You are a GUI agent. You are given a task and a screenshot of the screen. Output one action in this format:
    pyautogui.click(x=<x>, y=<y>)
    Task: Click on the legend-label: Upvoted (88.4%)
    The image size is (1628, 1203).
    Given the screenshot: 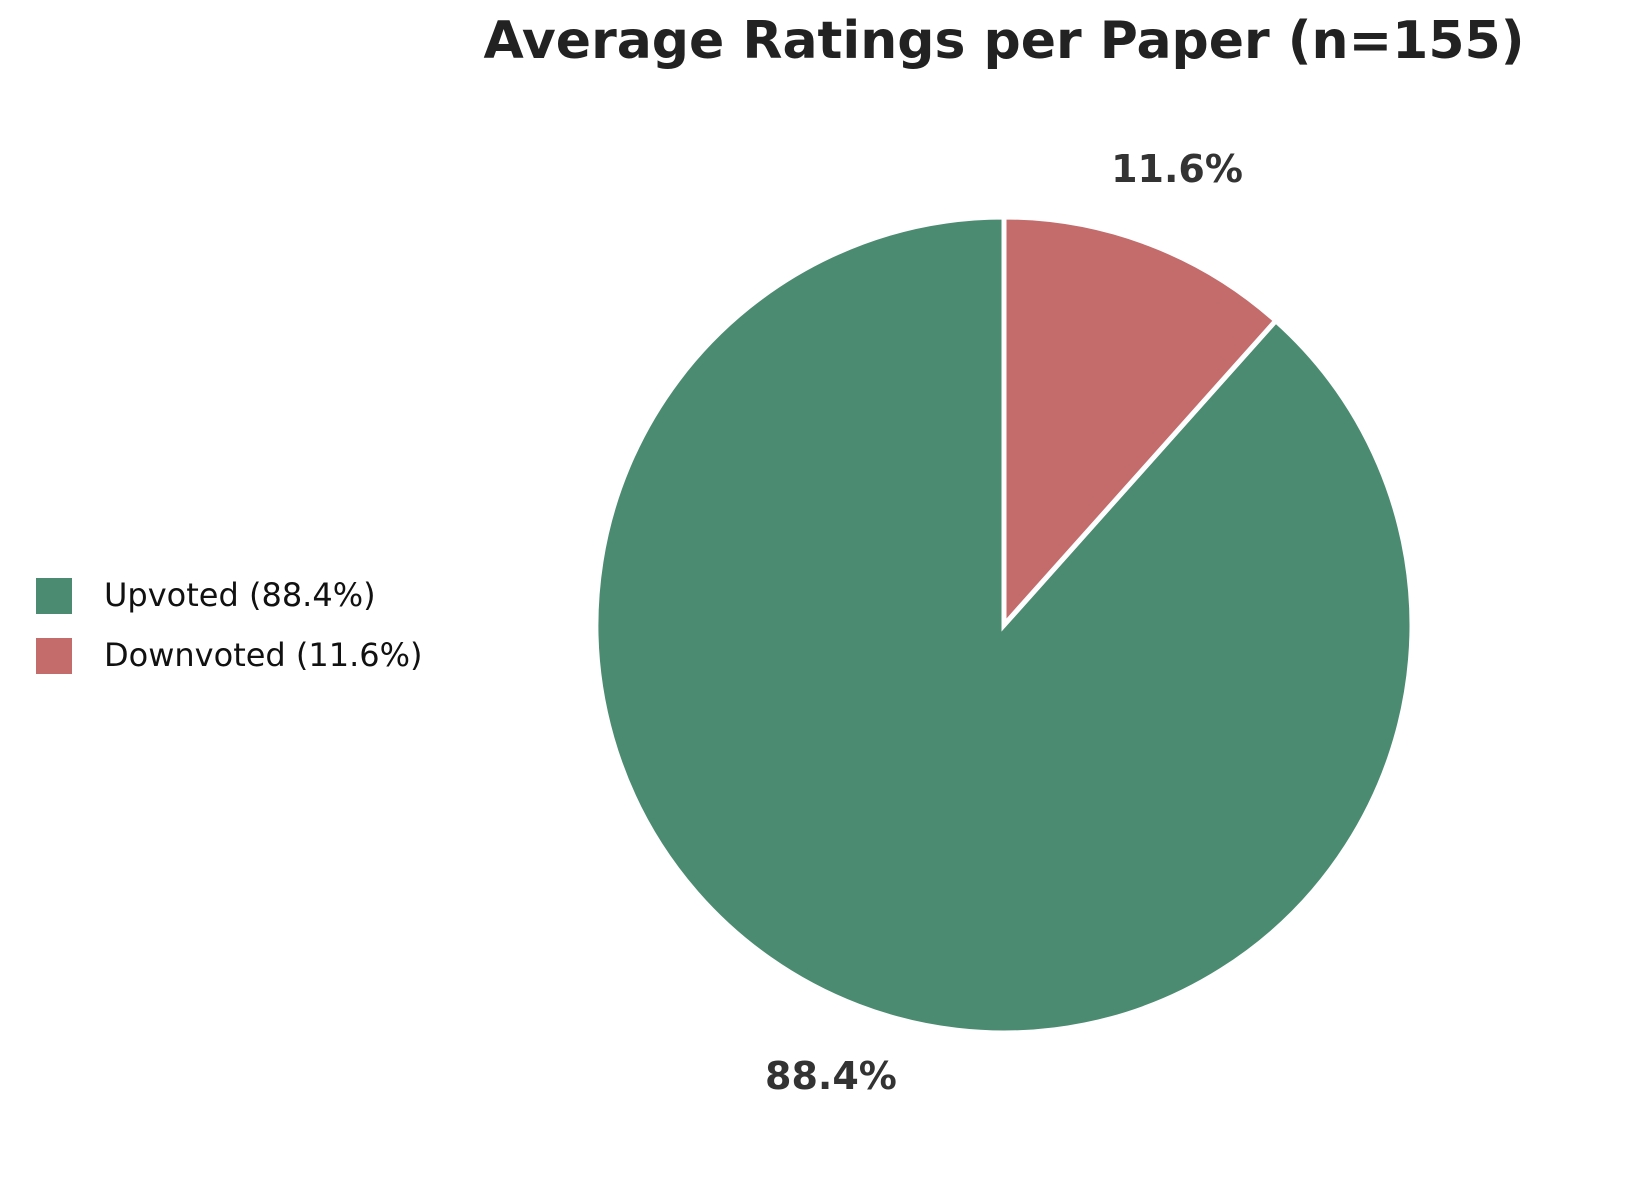 What is the action you would take?
    pyautogui.click(x=240, y=595)
    